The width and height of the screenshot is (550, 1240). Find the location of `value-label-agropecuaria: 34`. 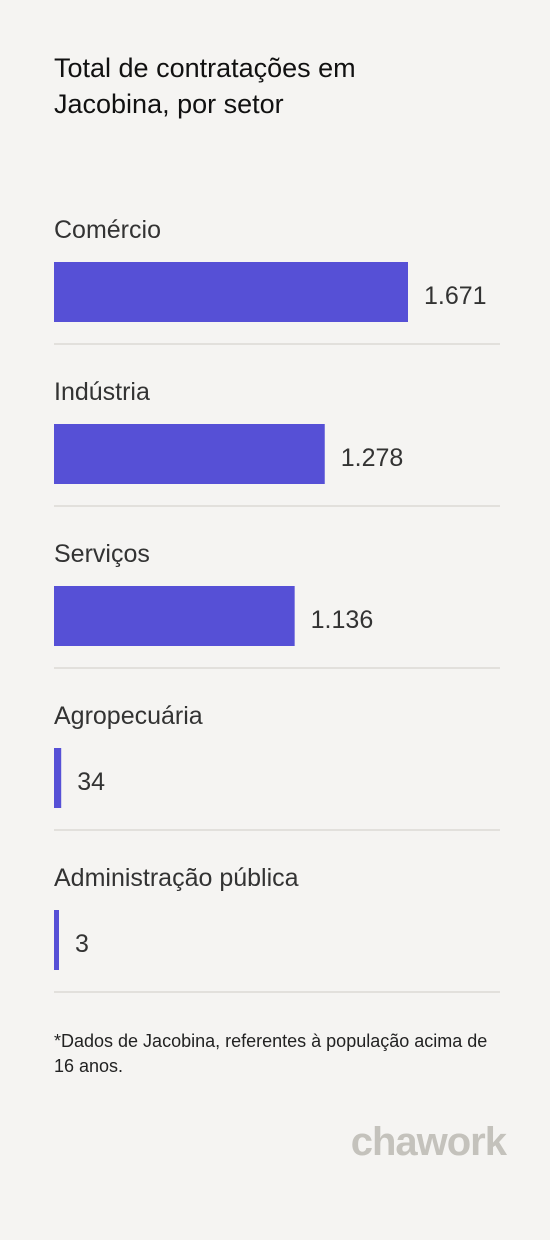

value-label-agropecuaria: 34 is located at coordinates (91, 782).